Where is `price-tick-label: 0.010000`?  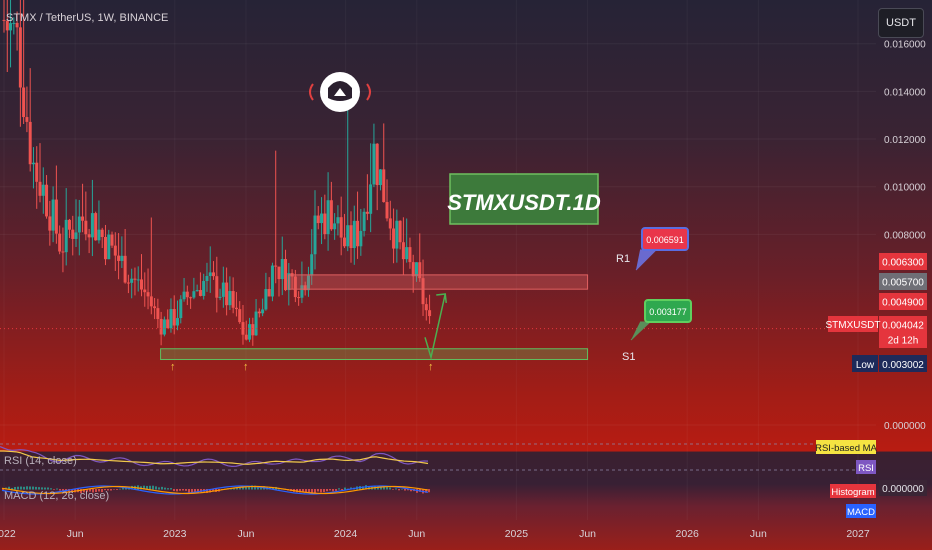 price-tick-label: 0.010000 is located at coordinates (905, 188).